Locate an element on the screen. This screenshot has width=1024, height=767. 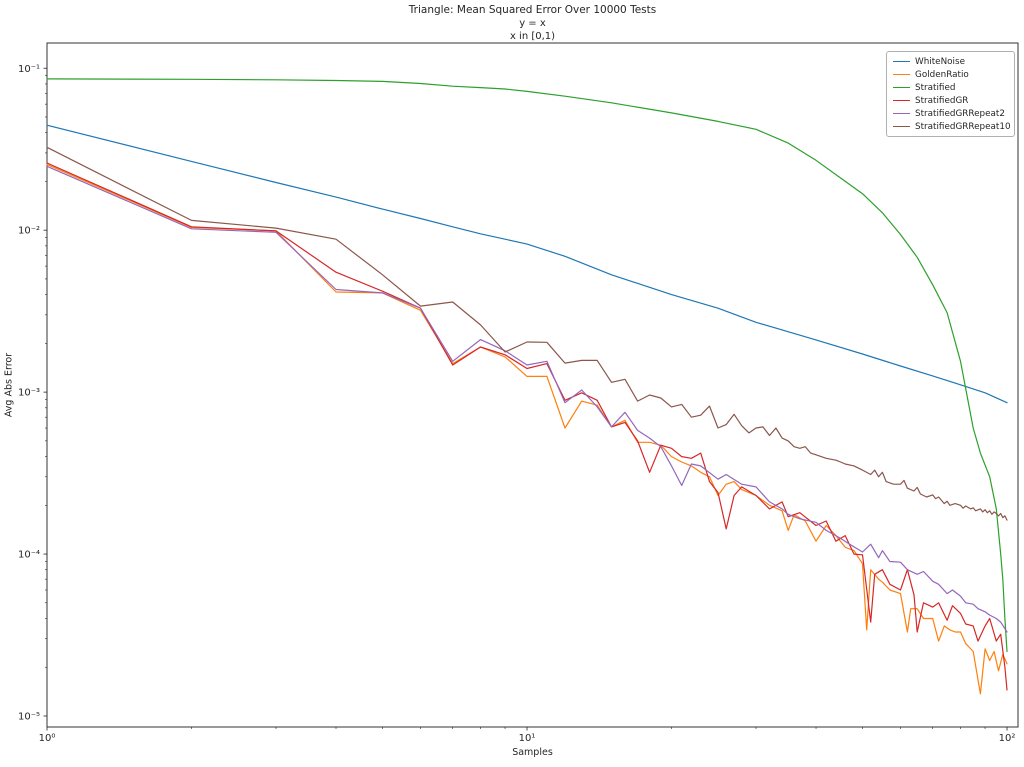
legend-item-GoldenRatio: GoldenRatio is located at coordinates (951, 74).